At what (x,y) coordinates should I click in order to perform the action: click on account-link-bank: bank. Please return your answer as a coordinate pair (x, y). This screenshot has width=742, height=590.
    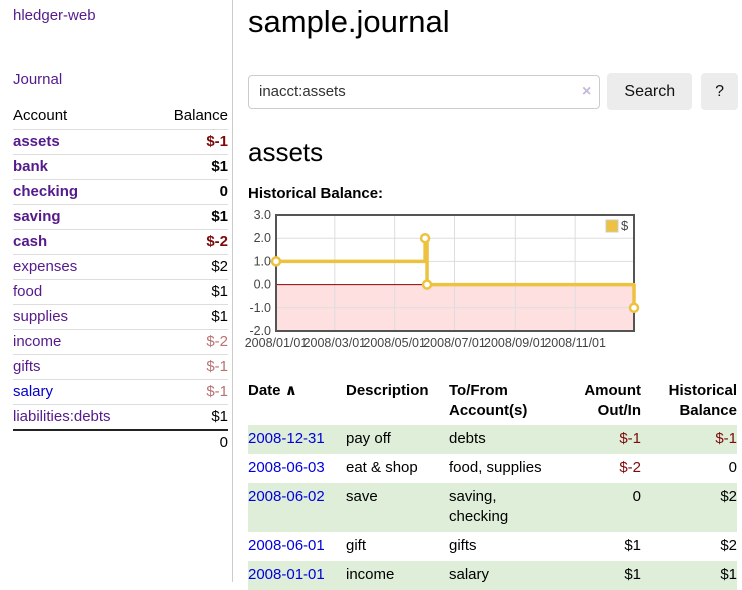
    Looking at the image, I should click on (31, 166).